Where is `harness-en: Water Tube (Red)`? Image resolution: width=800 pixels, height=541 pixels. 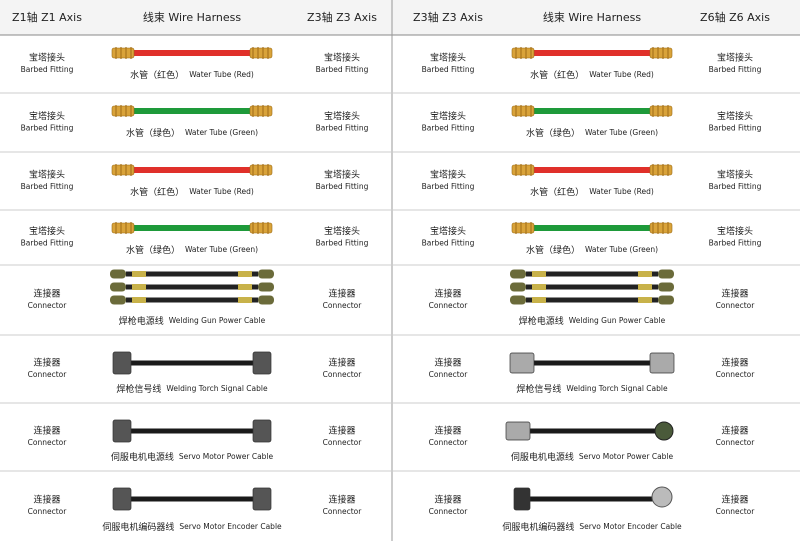
harness-en: Water Tube (Red) is located at coordinates (221, 191).